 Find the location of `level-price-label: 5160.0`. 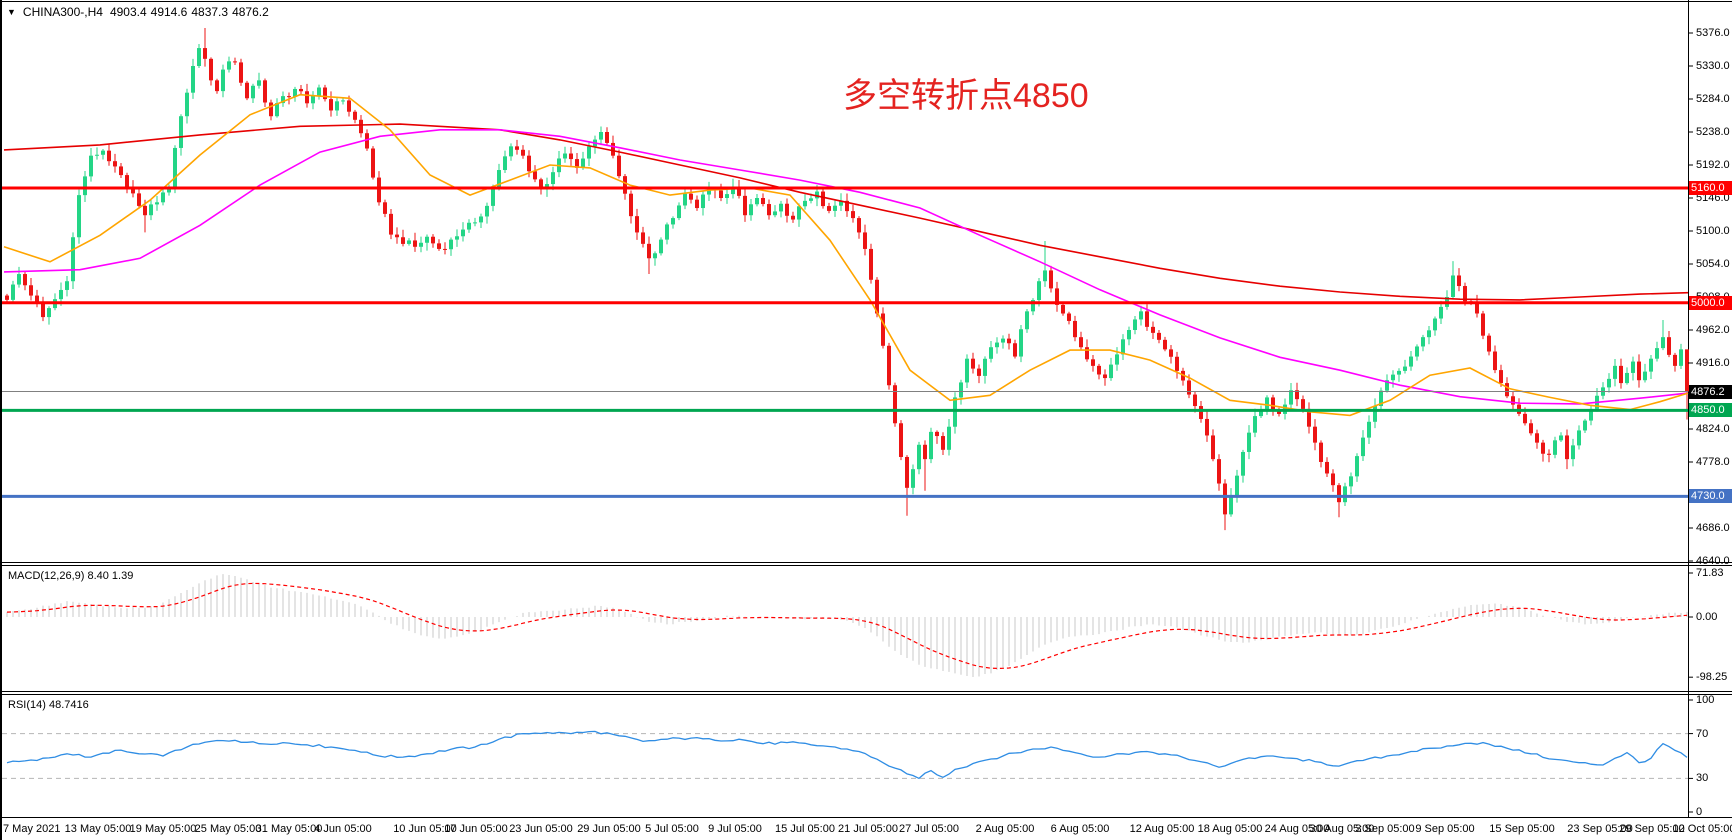

level-price-label: 5160.0 is located at coordinates (1710, 187).